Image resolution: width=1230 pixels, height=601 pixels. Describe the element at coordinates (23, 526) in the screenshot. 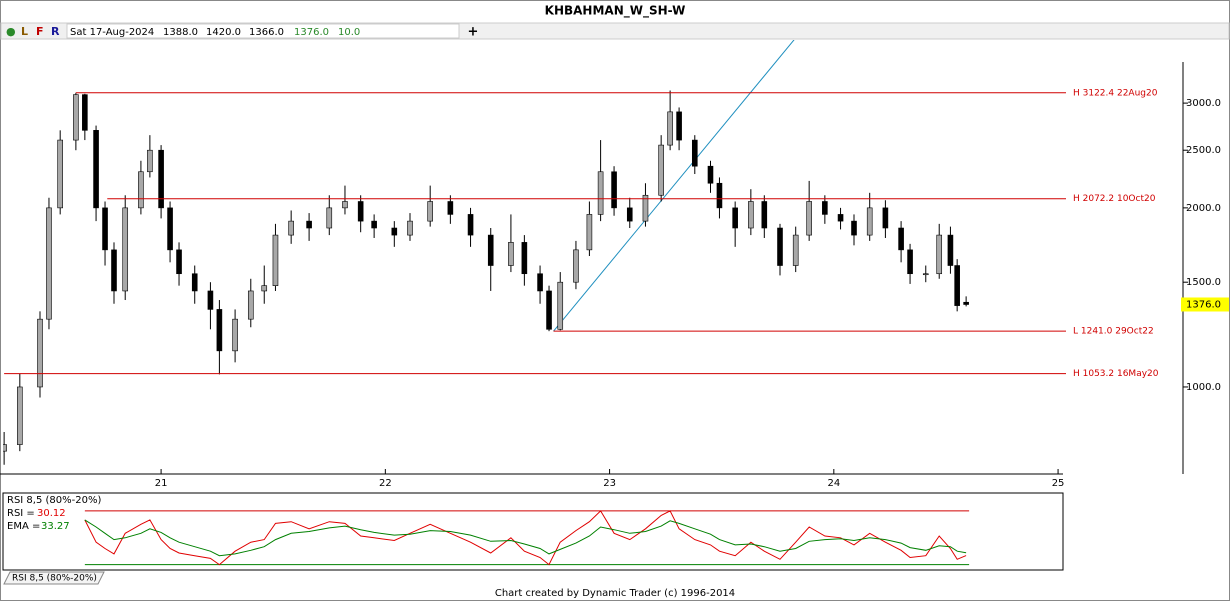

I see `ema-label: EMA =` at that location.